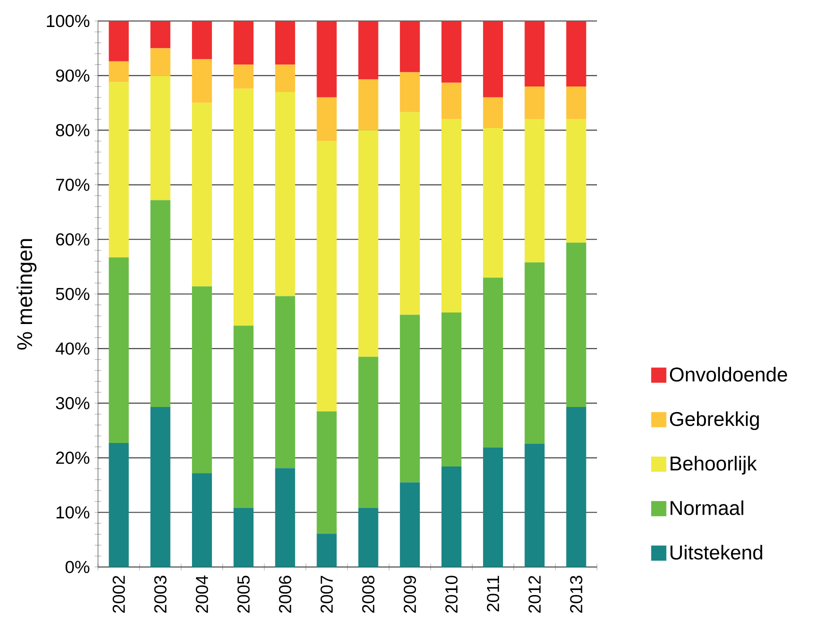  Describe the element at coordinates (707, 508) in the screenshot. I see `legend-label: Normaal` at that location.